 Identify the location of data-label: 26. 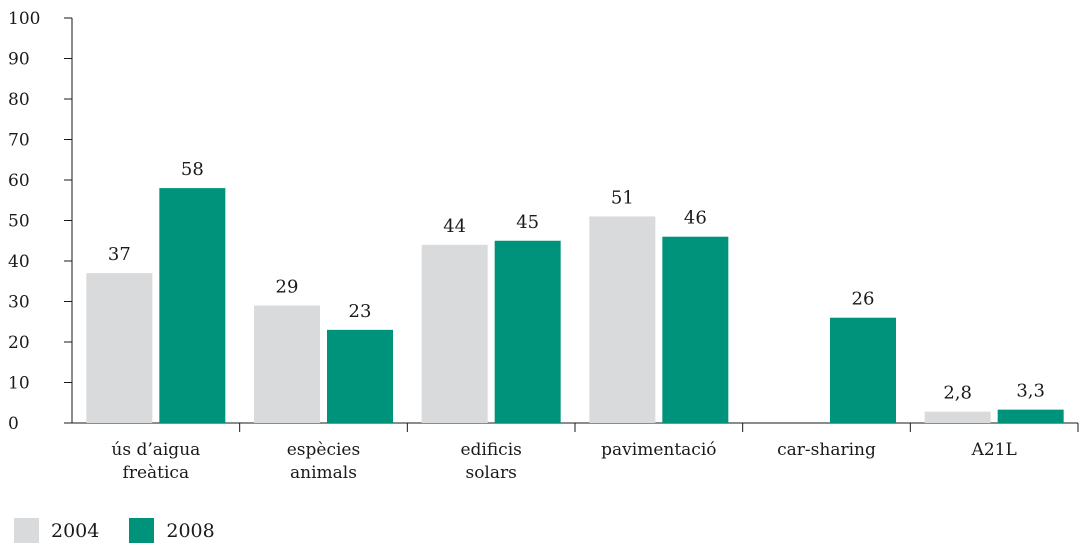
(863, 299).